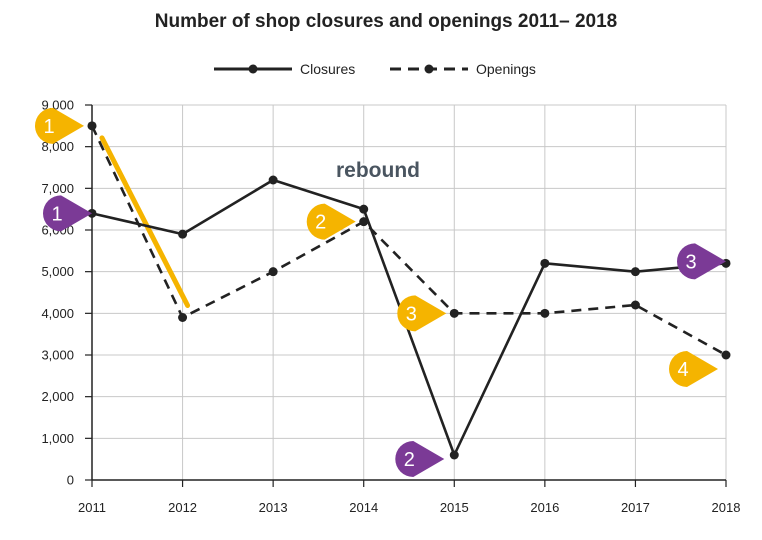 The height and width of the screenshot is (540, 762). I want to click on openings-marker-3: 3, so click(422, 313).